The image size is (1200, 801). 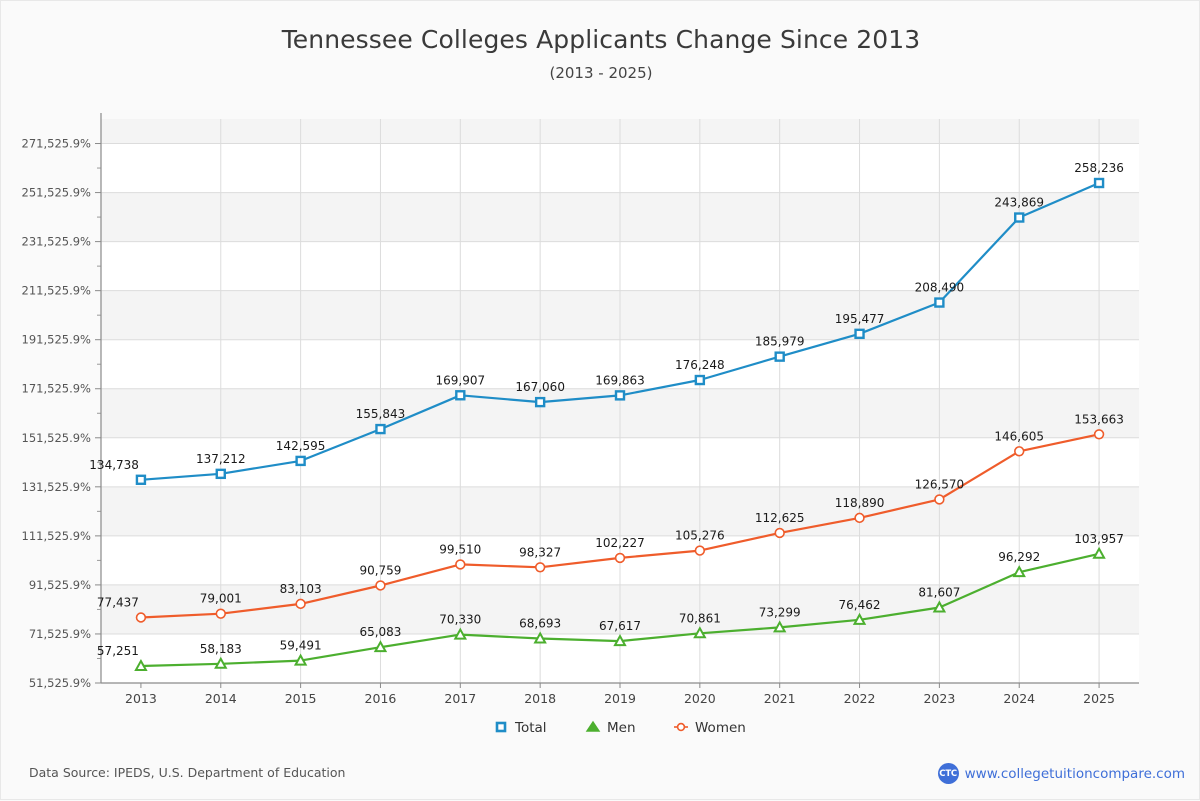 I want to click on legend-marker-total, so click(x=501, y=727).